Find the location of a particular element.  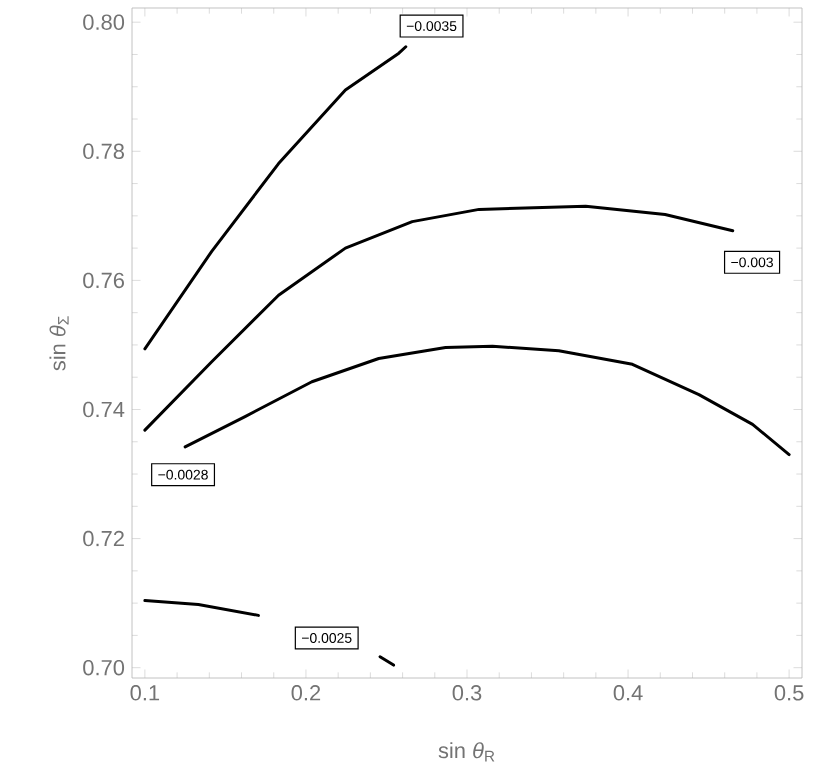

y-tick-label: 0.76 is located at coordinates (103, 280).